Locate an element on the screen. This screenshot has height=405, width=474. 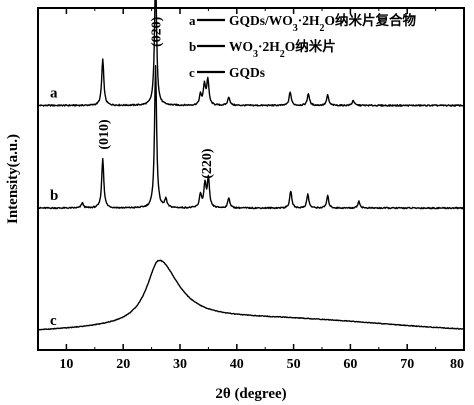
x-tick-label: 40 is located at coordinates (237, 364).